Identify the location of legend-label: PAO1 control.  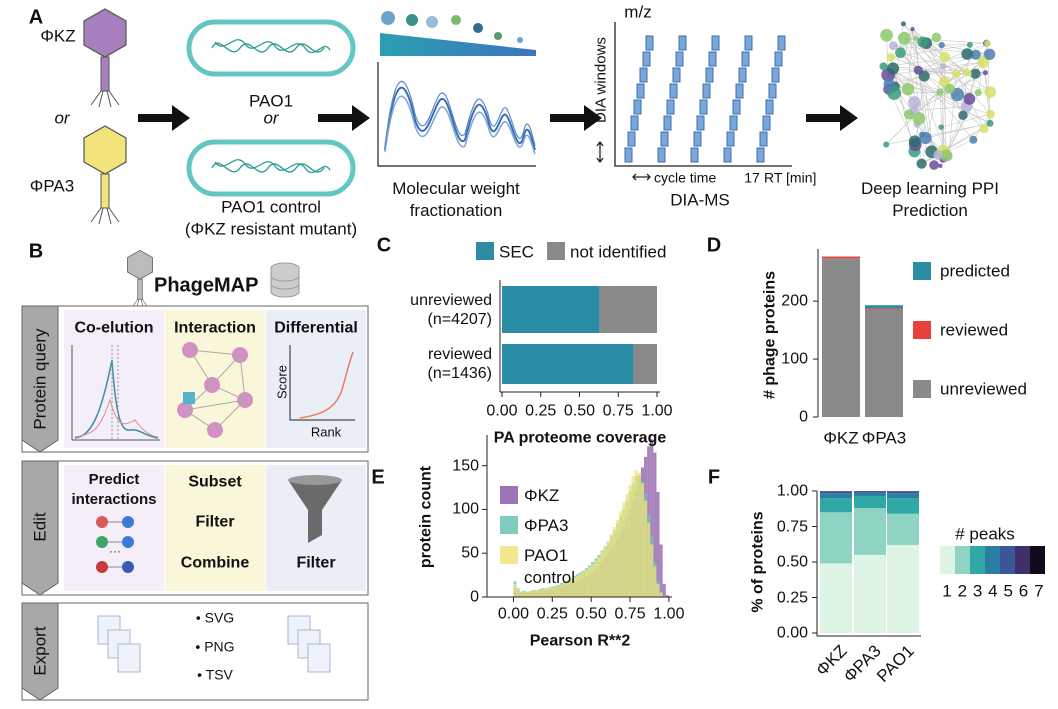
(550, 566).